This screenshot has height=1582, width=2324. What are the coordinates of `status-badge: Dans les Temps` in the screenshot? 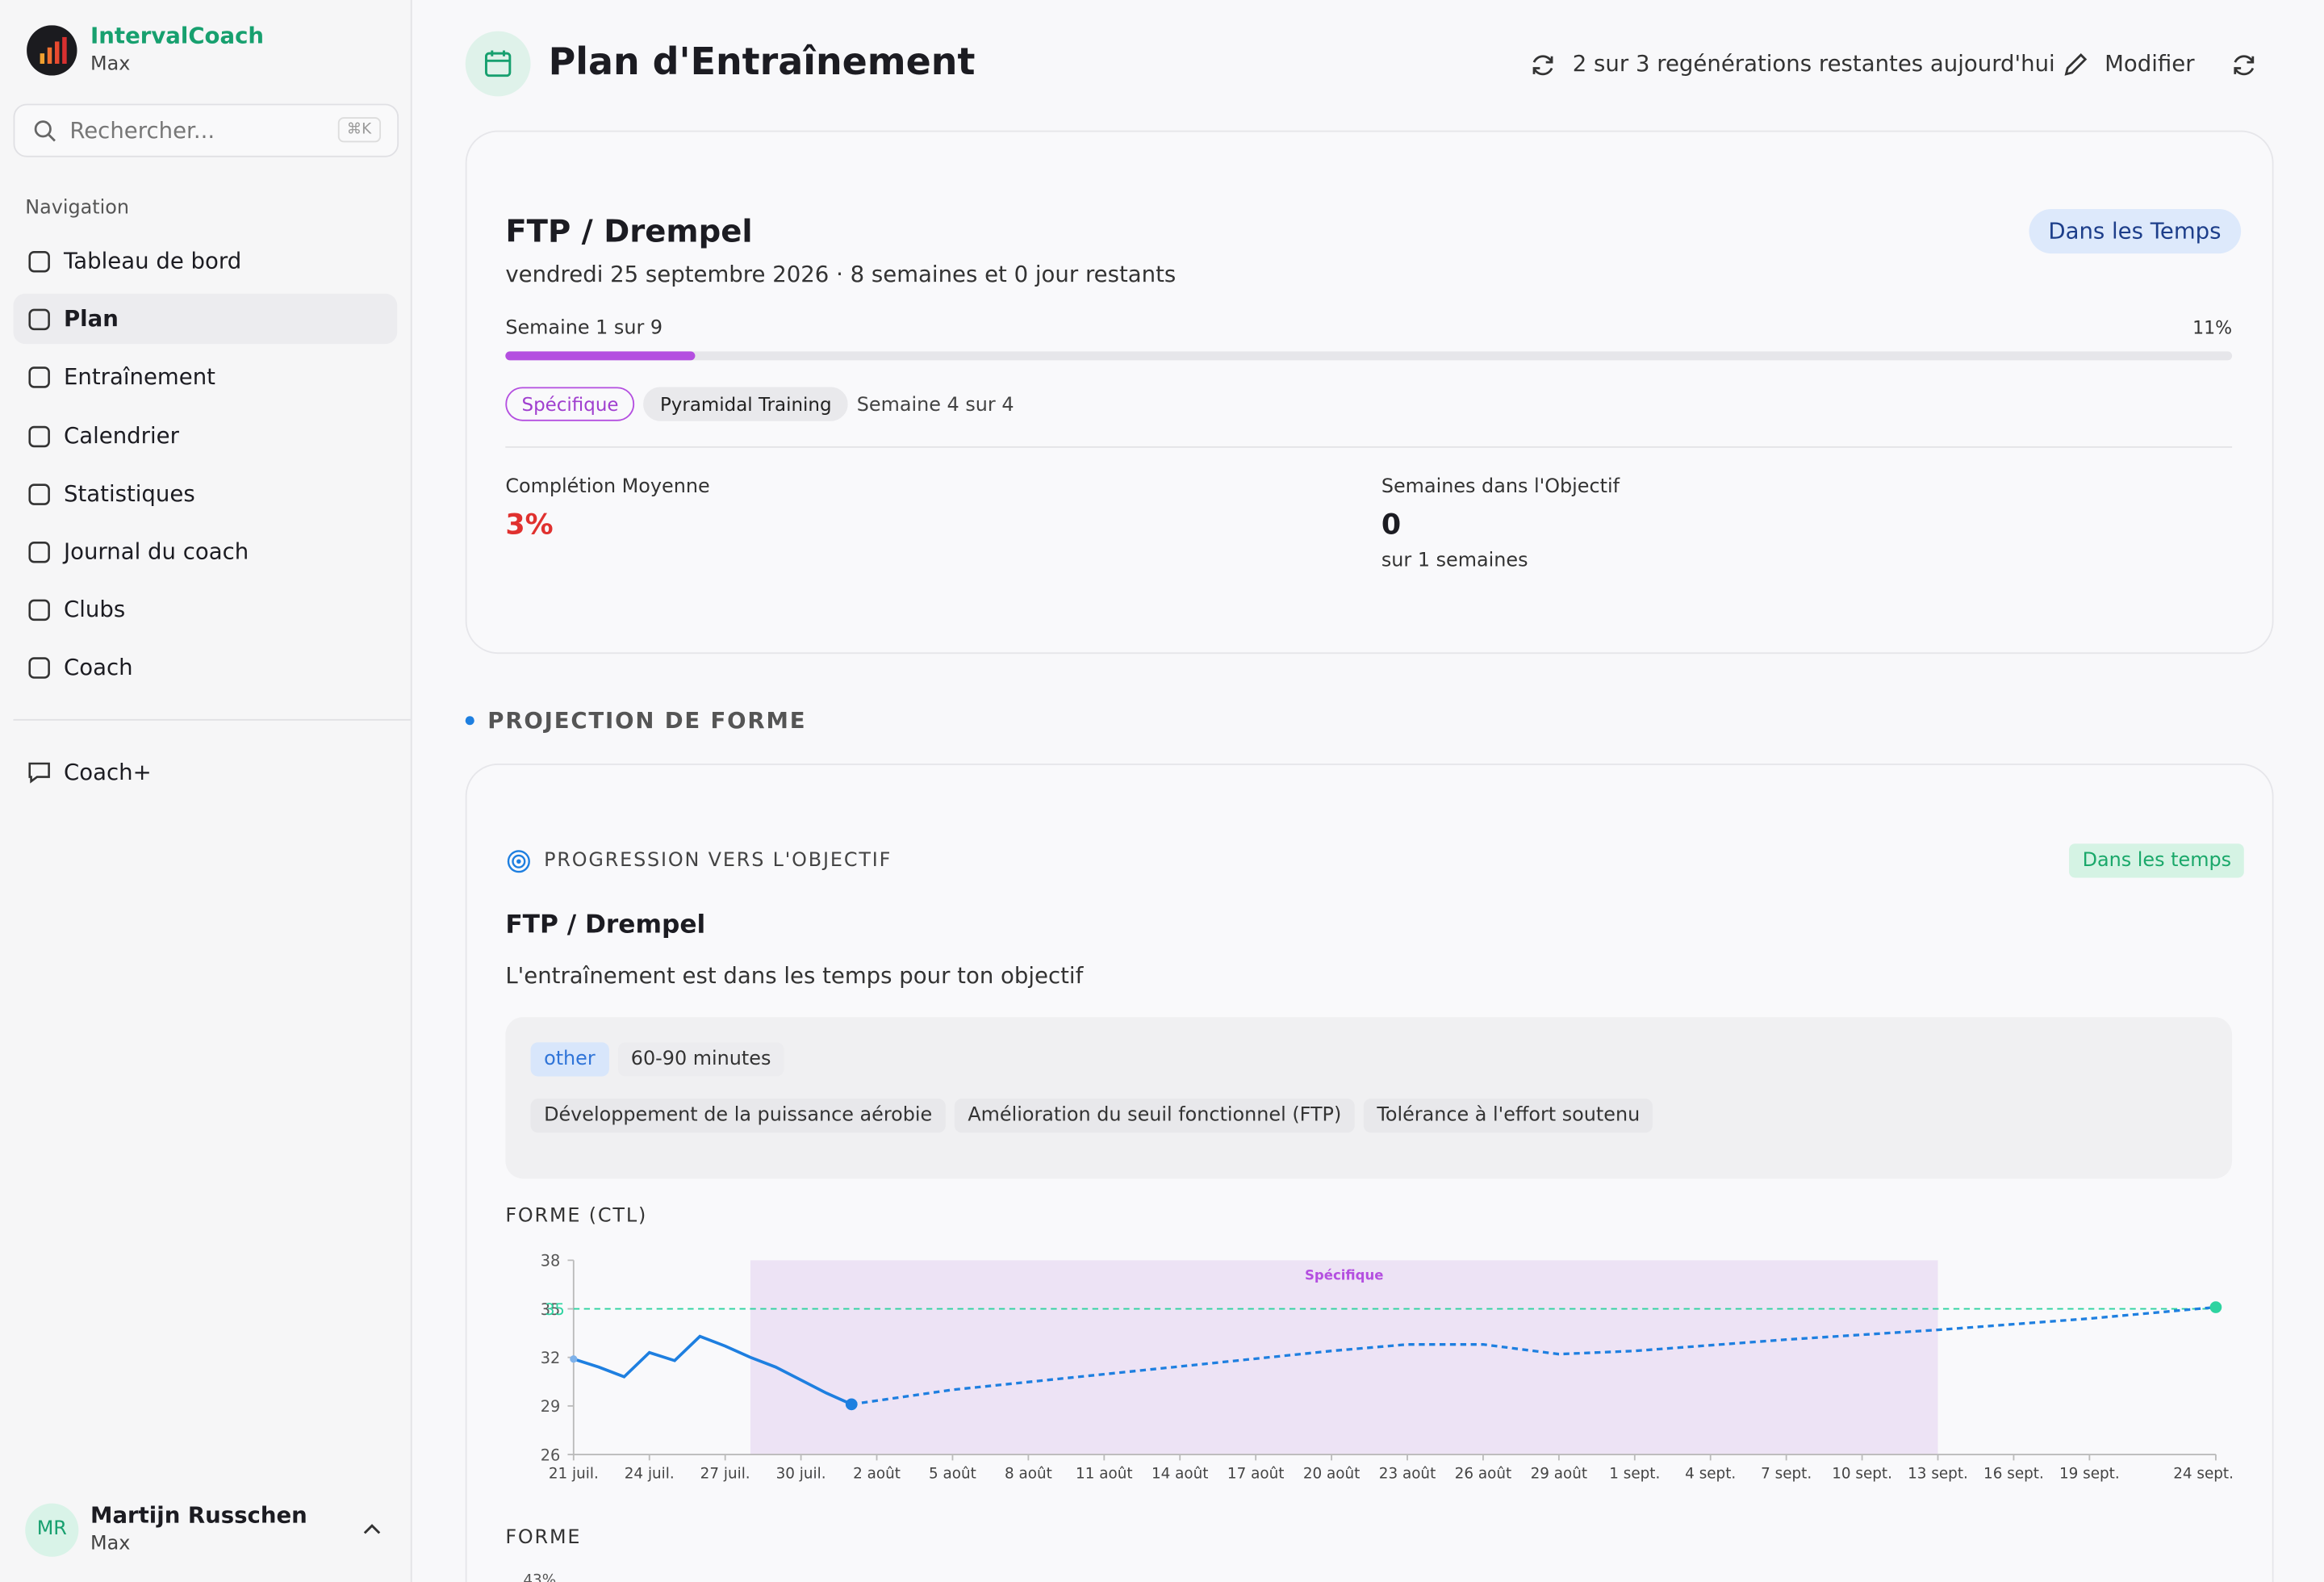 It's located at (2135, 231).